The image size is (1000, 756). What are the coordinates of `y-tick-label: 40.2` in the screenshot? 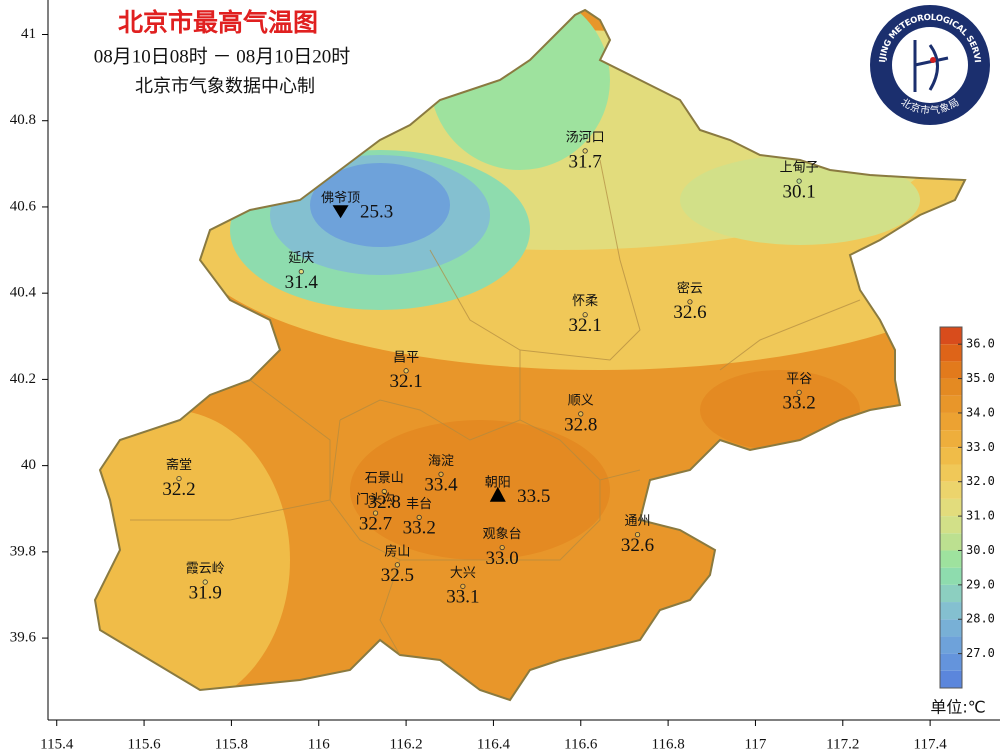 It's located at (23, 379).